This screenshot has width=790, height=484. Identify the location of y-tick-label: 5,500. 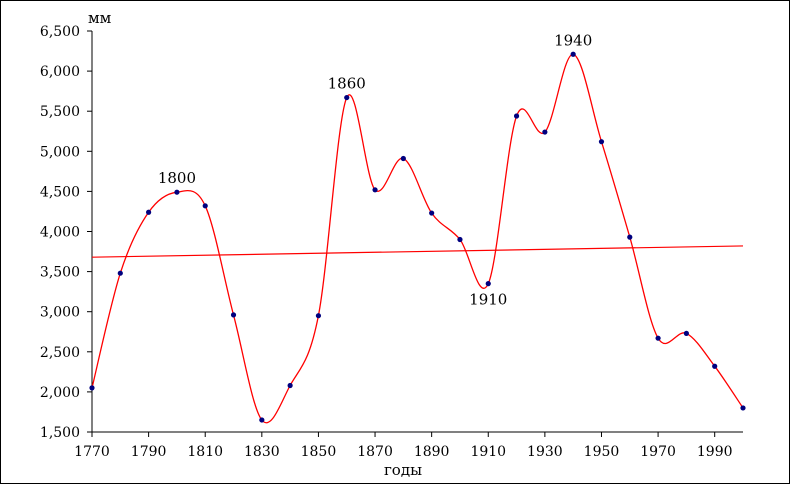
(60, 112).